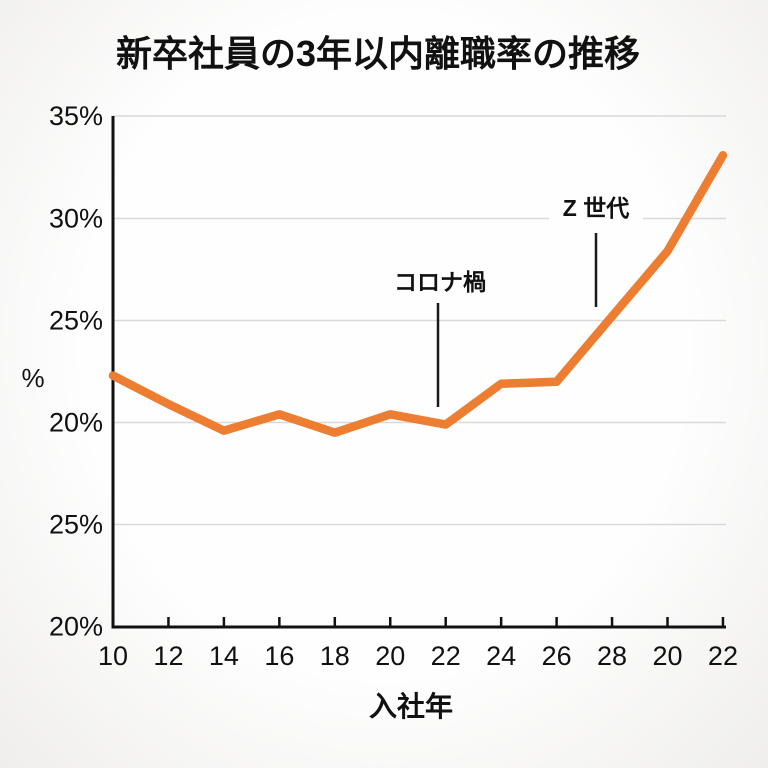 The height and width of the screenshot is (768, 768). Describe the element at coordinates (168, 656) in the screenshot. I see `x-tick-label: 12` at that location.